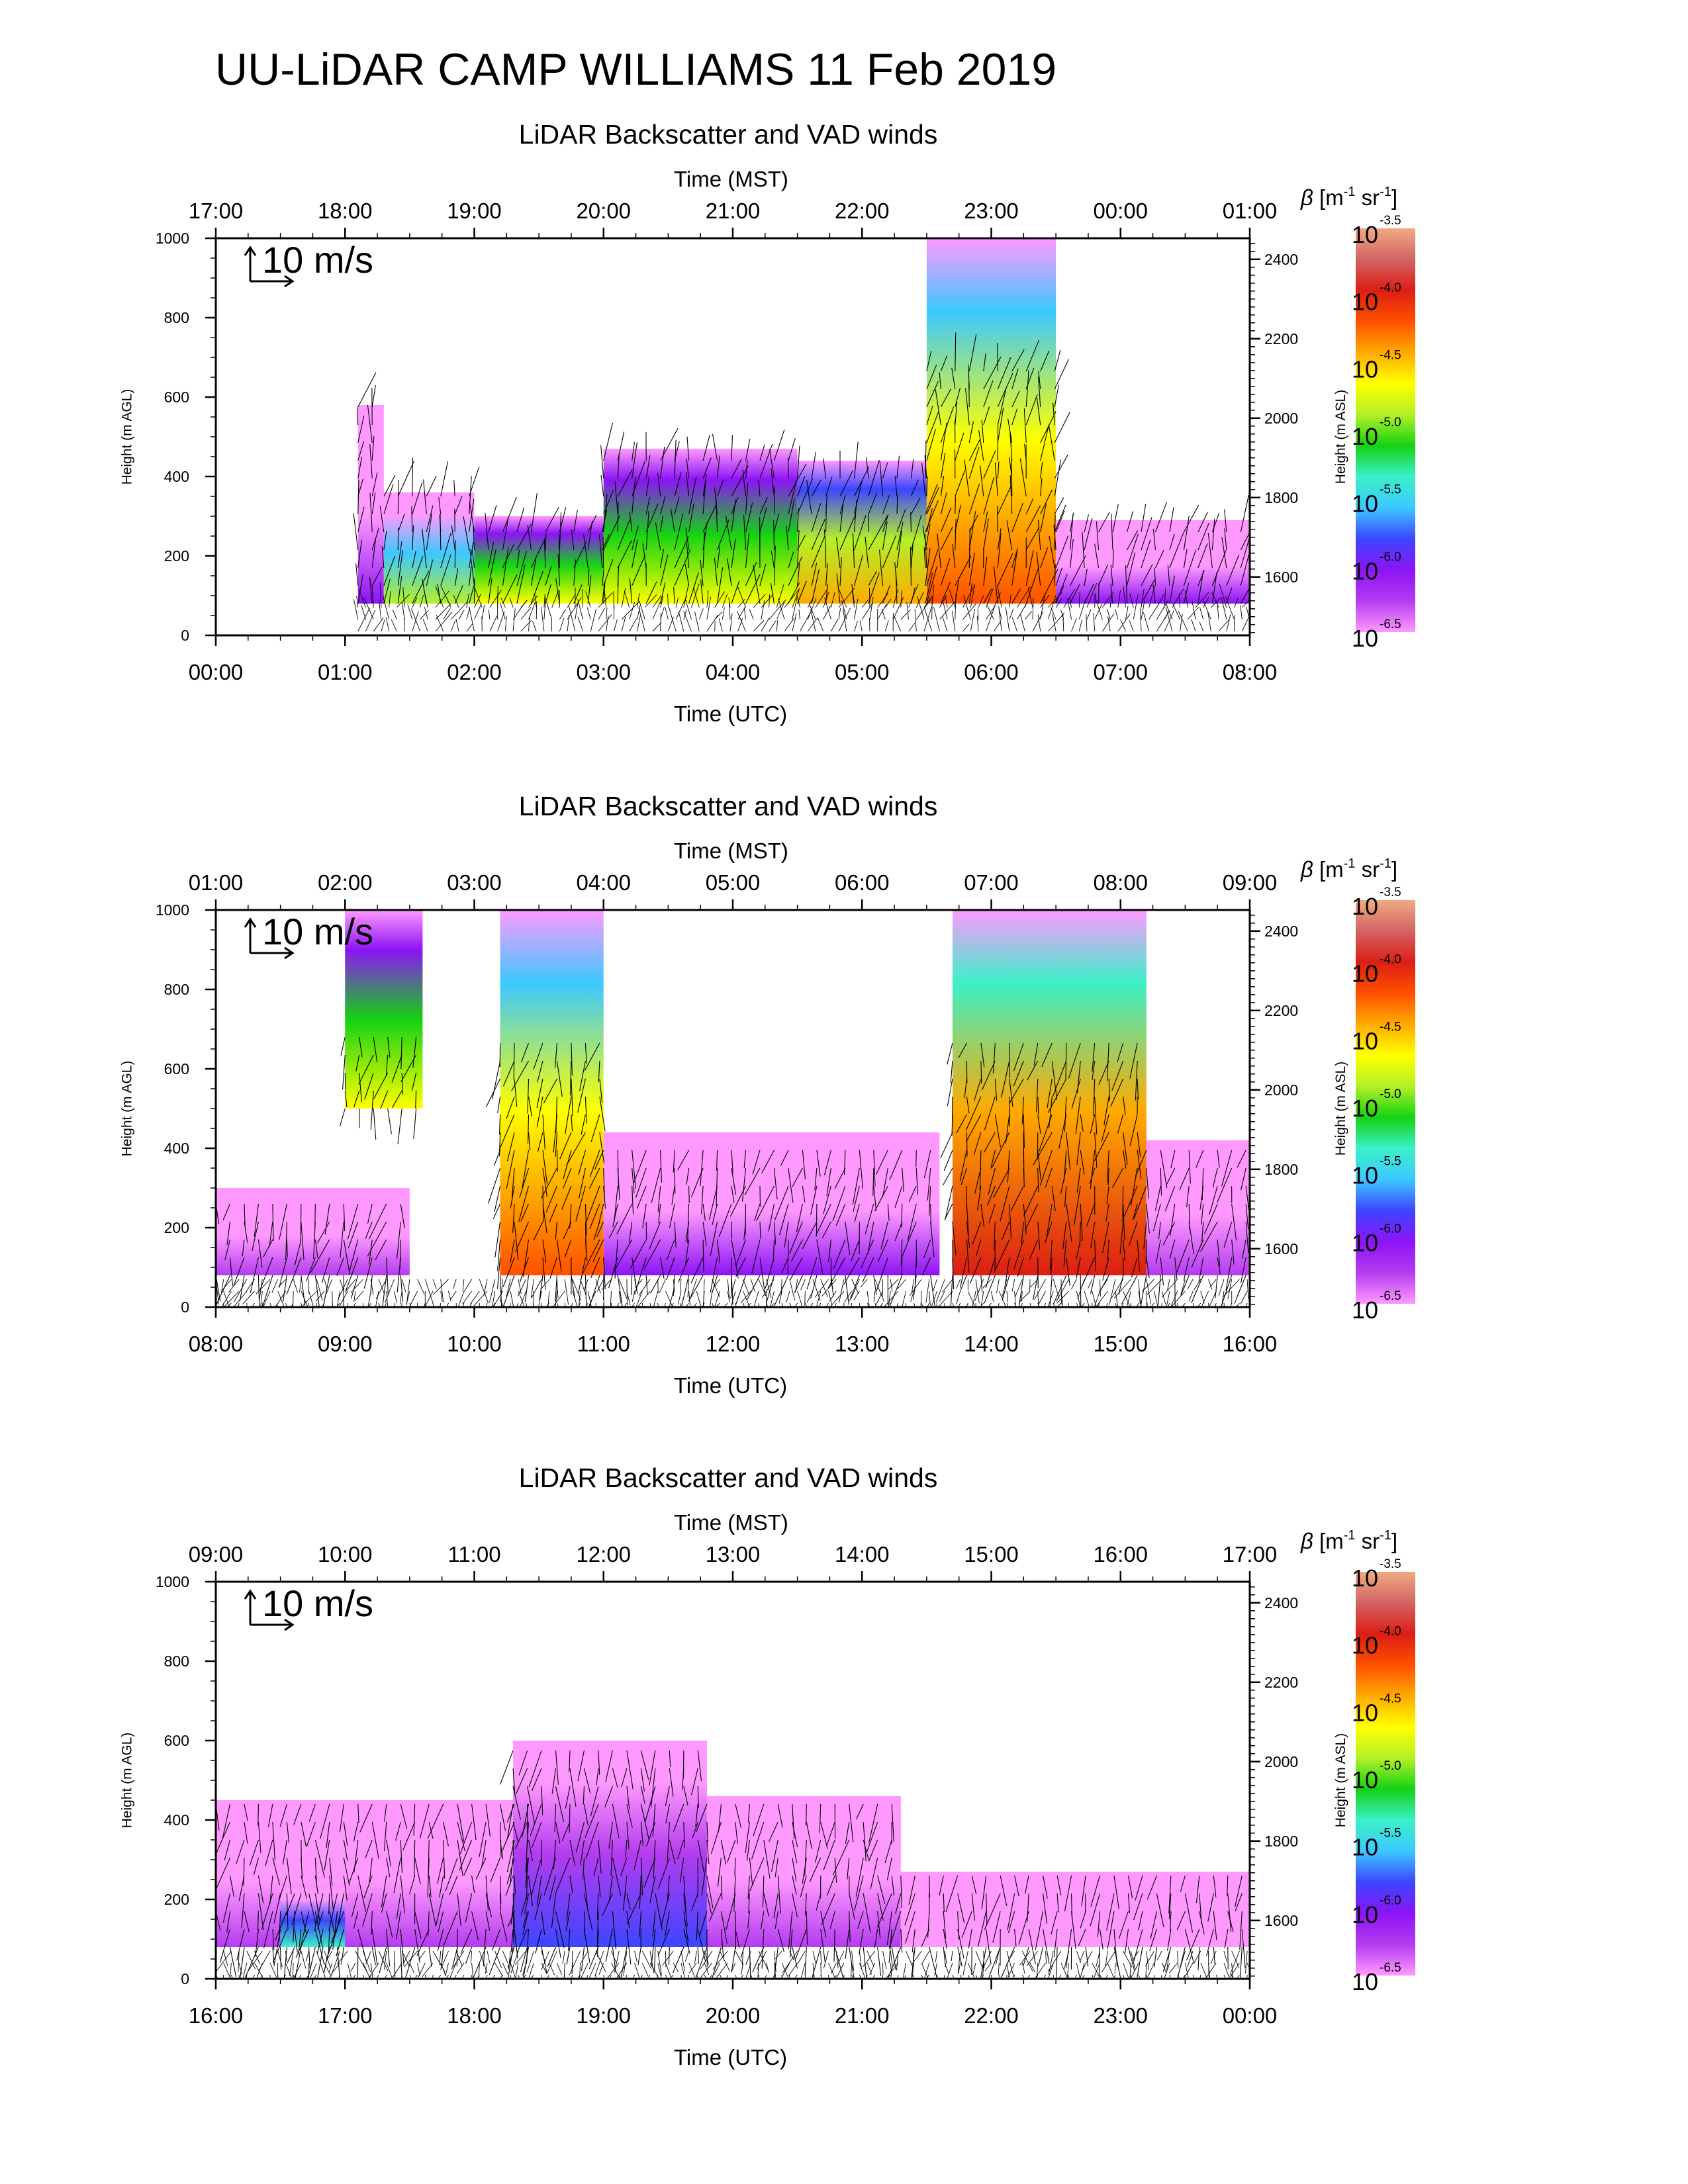  What do you see at coordinates (313, 1917) in the screenshot?
I see `backscatter-layer` at bounding box center [313, 1917].